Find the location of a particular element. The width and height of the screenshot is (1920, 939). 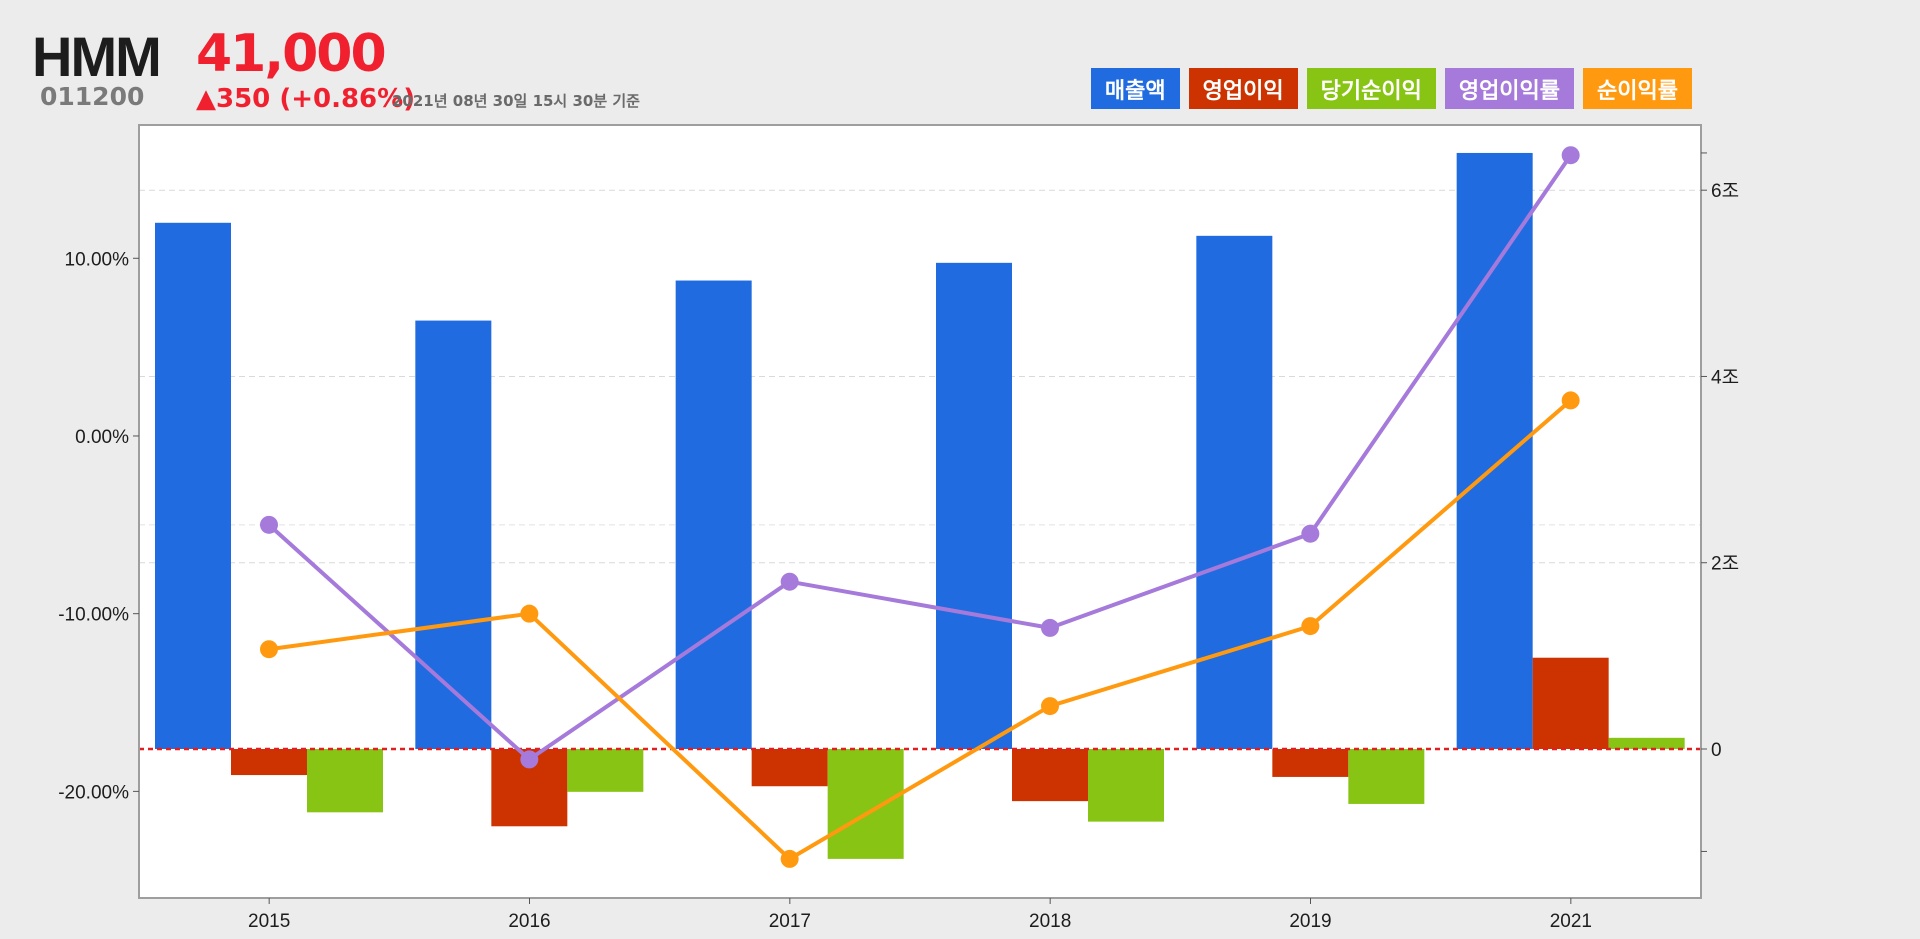

x-axis-label: 2017 is located at coordinates (790, 921).